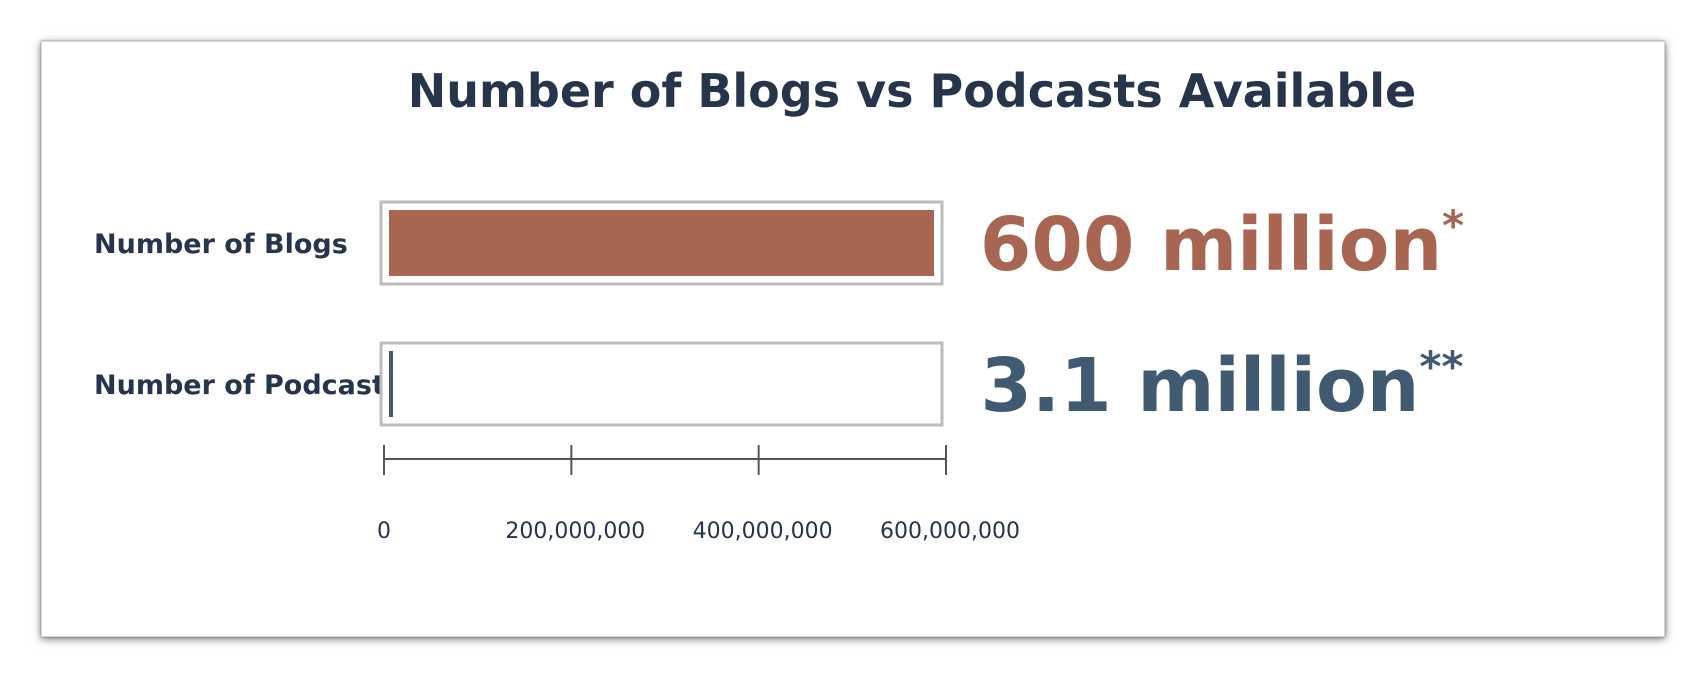 The width and height of the screenshot is (1698, 680). Describe the element at coordinates (950, 531) in the screenshot. I see `x-tick-label: 600,000,000` at that location.